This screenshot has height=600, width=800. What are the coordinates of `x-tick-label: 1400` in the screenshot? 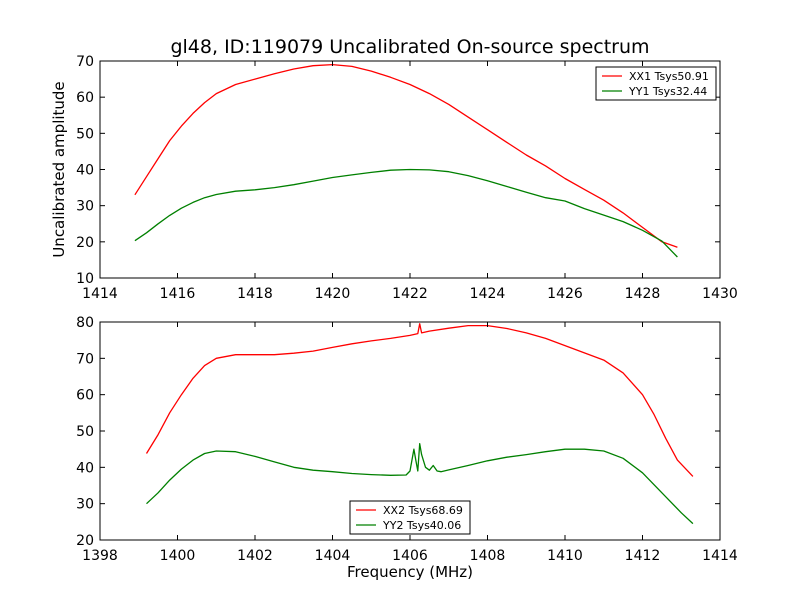 It's located at (178, 556).